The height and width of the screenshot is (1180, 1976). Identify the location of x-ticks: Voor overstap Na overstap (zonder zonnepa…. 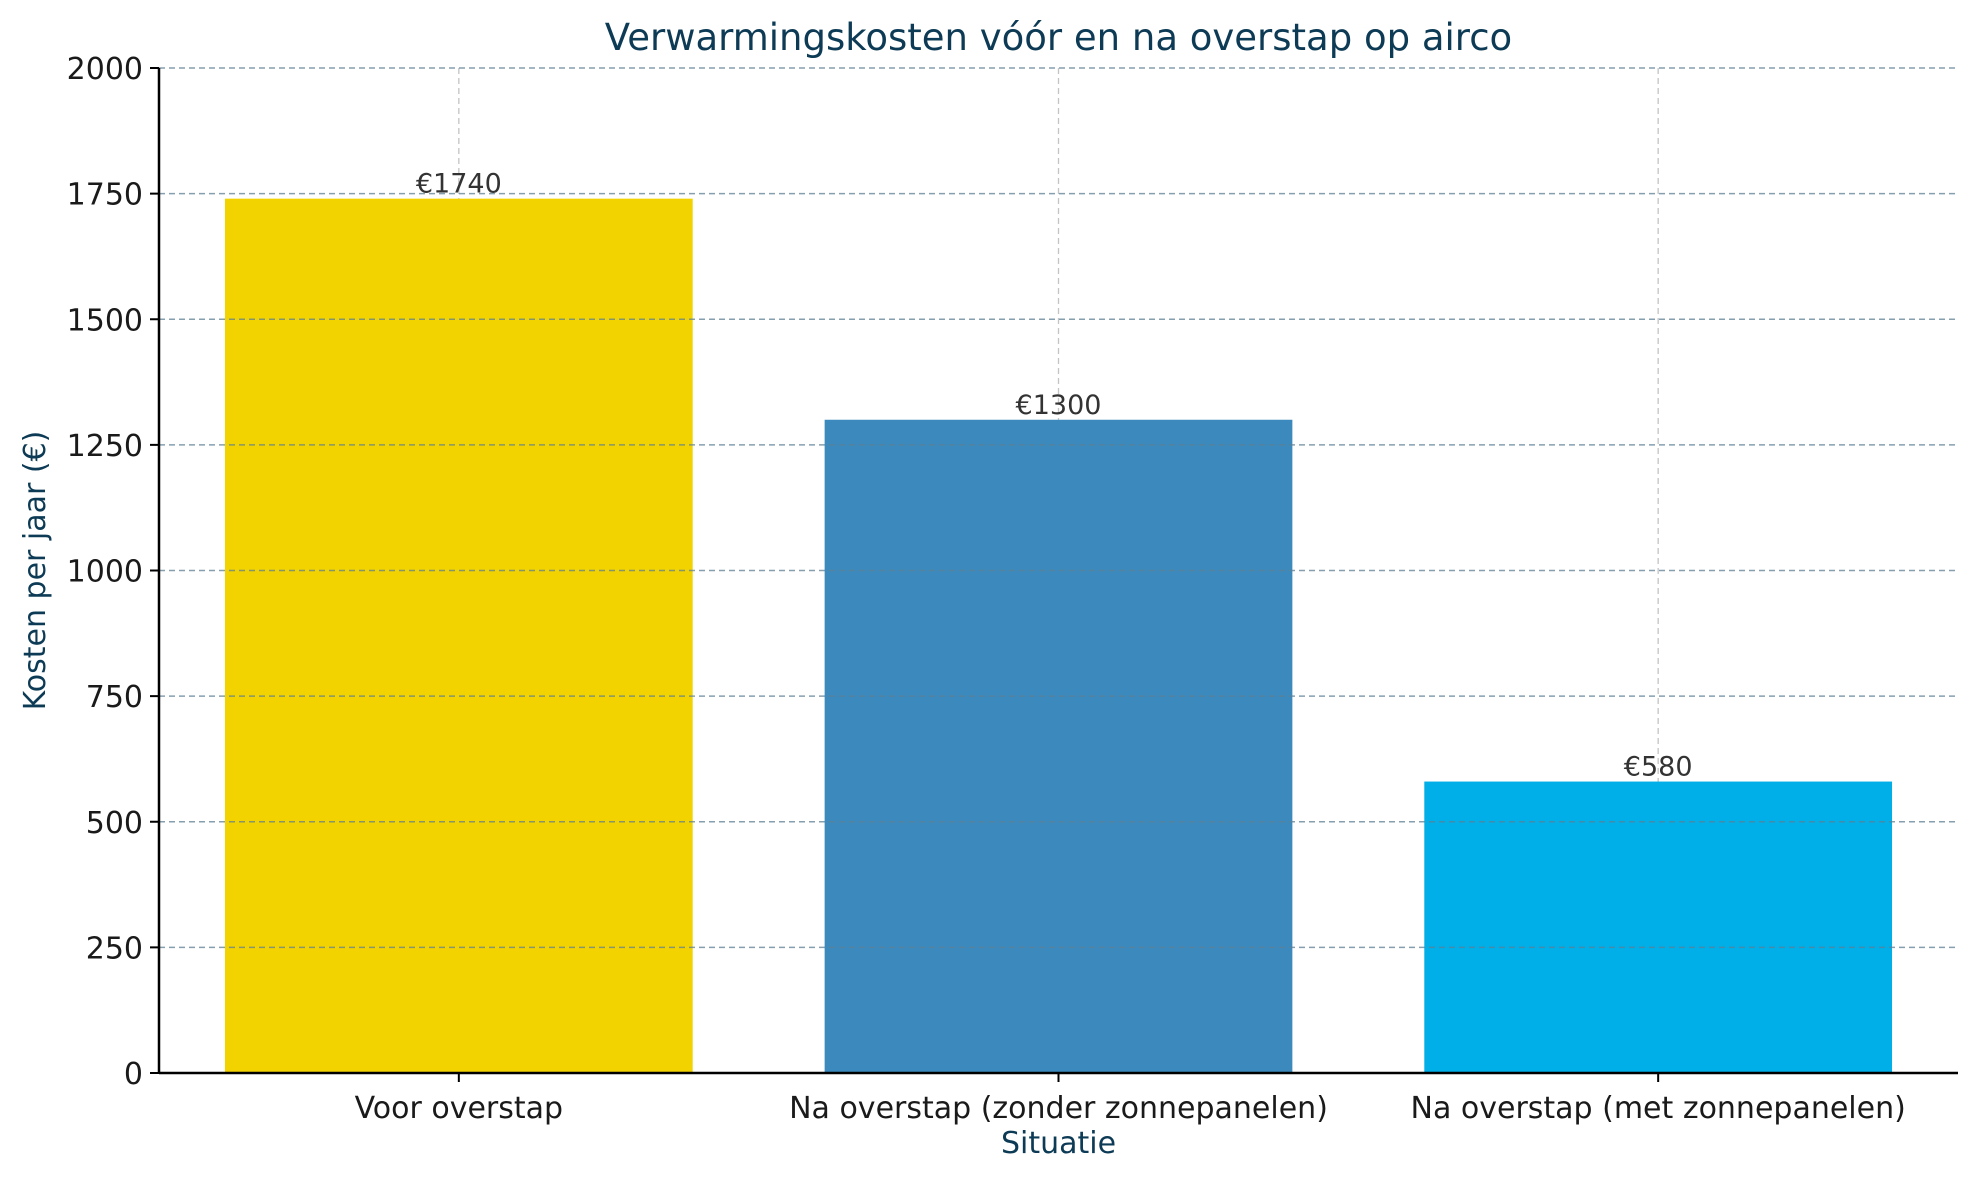
(1130, 1099).